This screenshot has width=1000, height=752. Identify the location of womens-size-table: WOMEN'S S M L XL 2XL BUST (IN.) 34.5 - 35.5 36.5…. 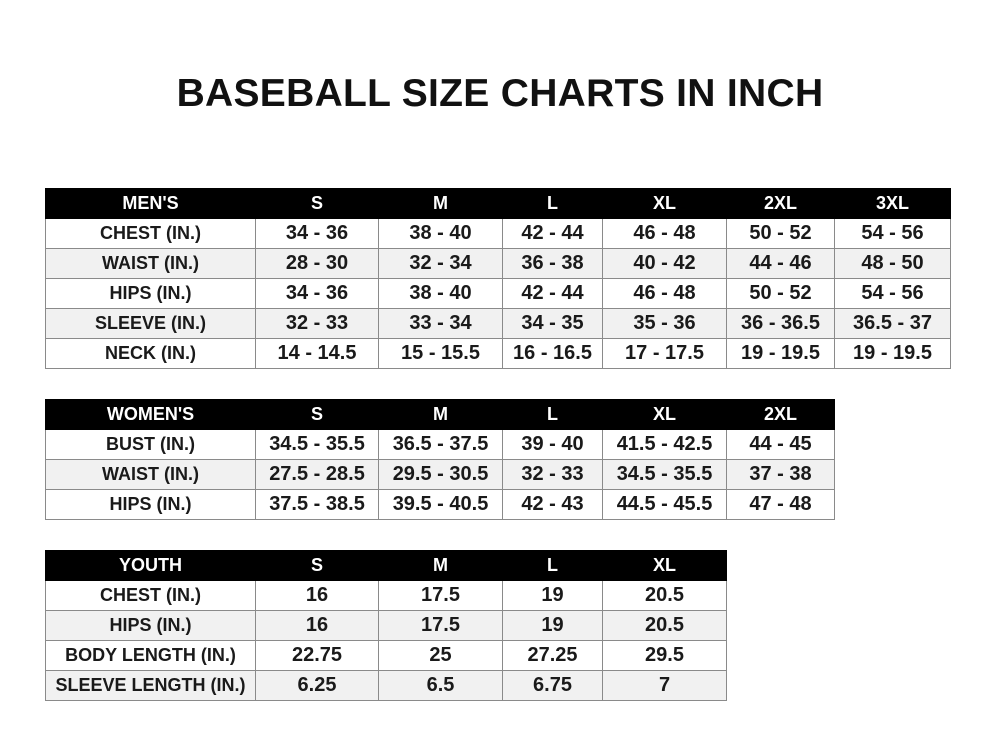
(440, 459).